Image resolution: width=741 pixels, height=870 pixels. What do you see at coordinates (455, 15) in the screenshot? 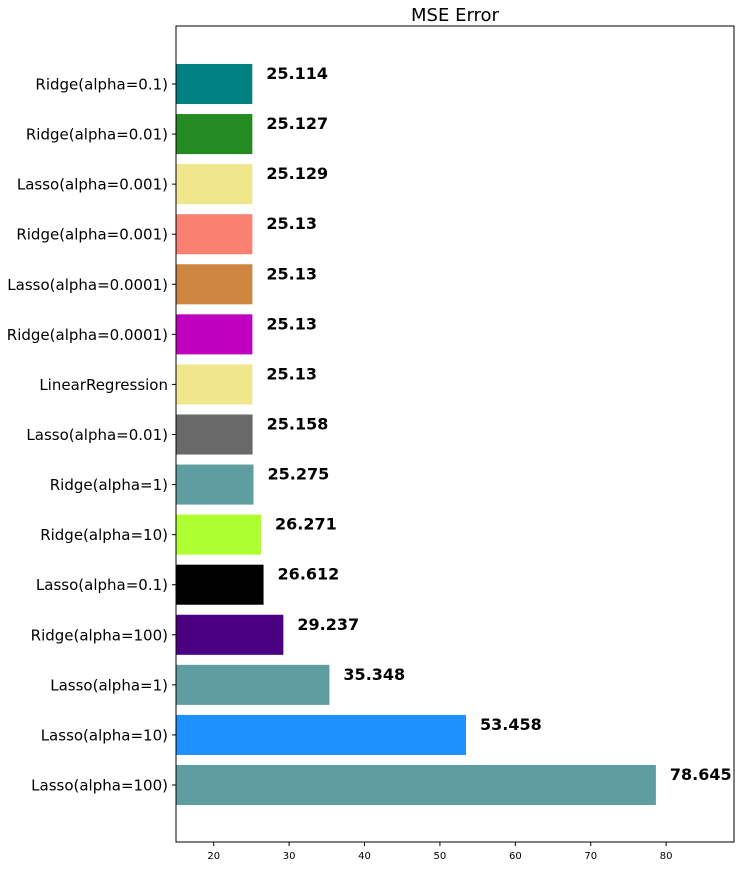
I see `chart-title: MSE Error` at bounding box center [455, 15].